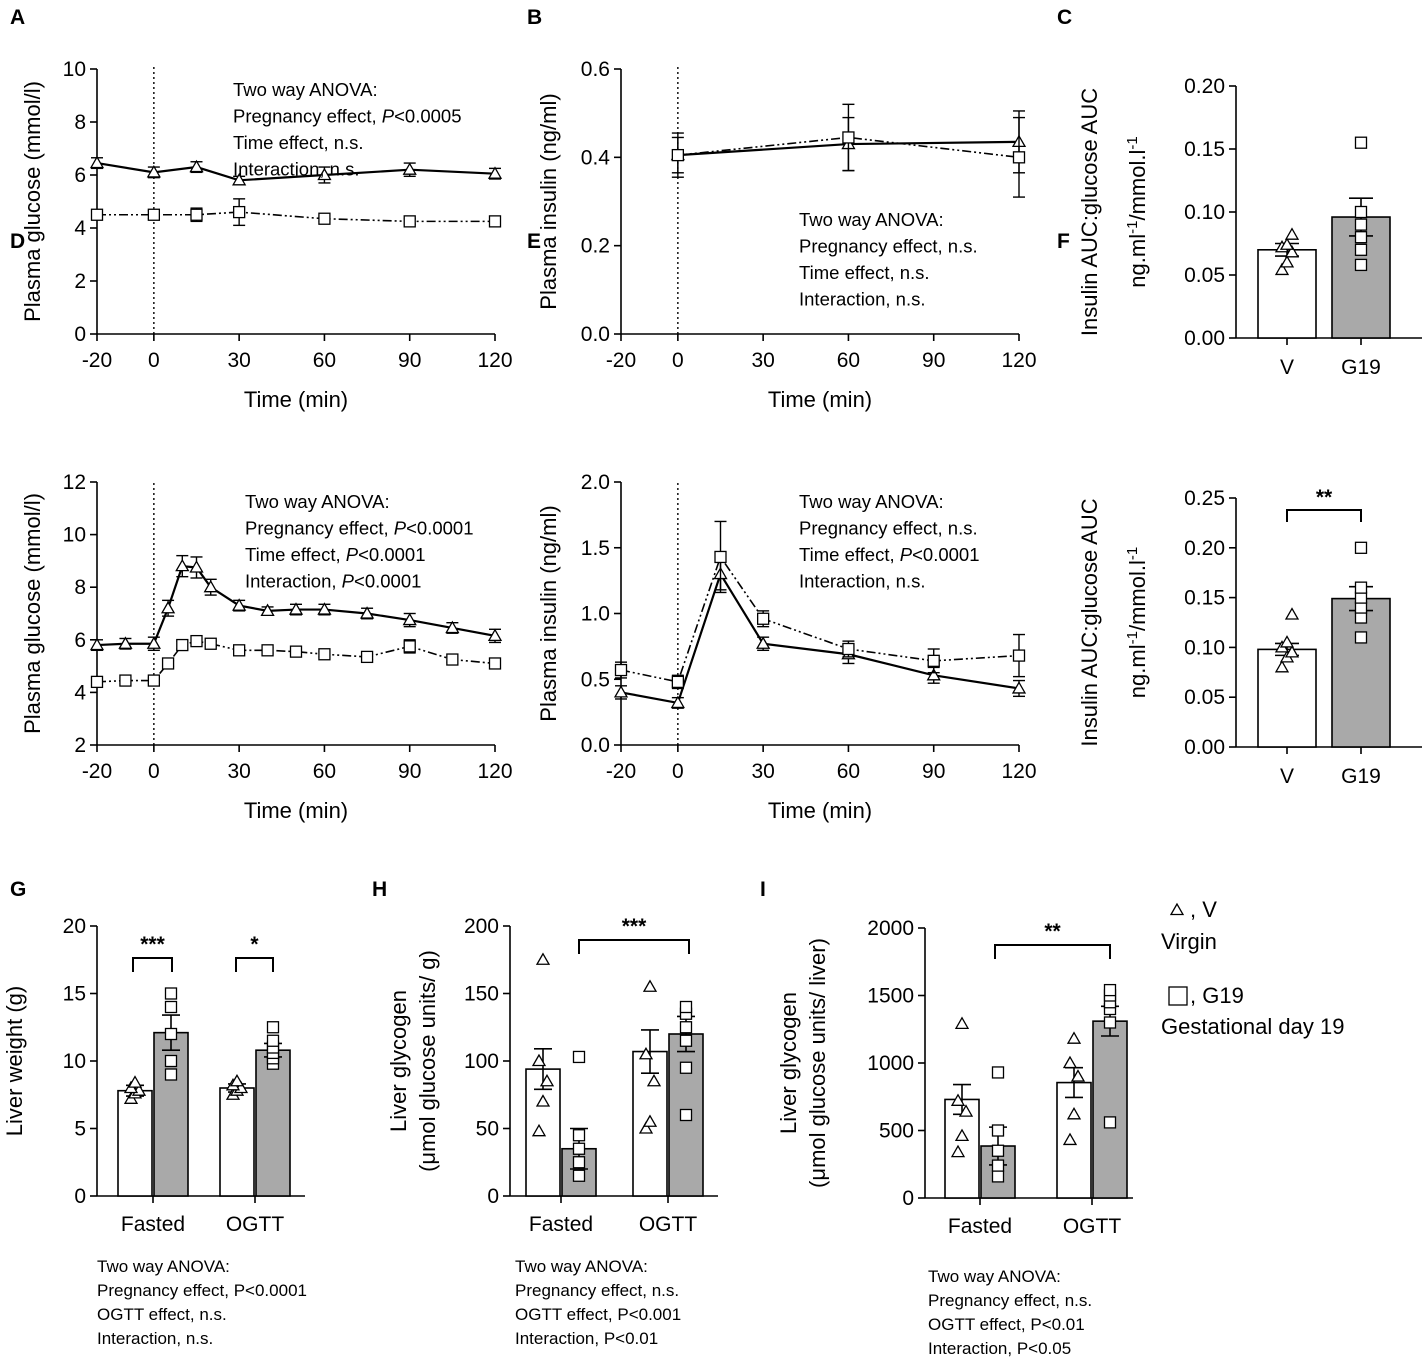 The width and height of the screenshot is (1423, 1357). I want to click on y-tick-label-H: 150, so click(481, 994).